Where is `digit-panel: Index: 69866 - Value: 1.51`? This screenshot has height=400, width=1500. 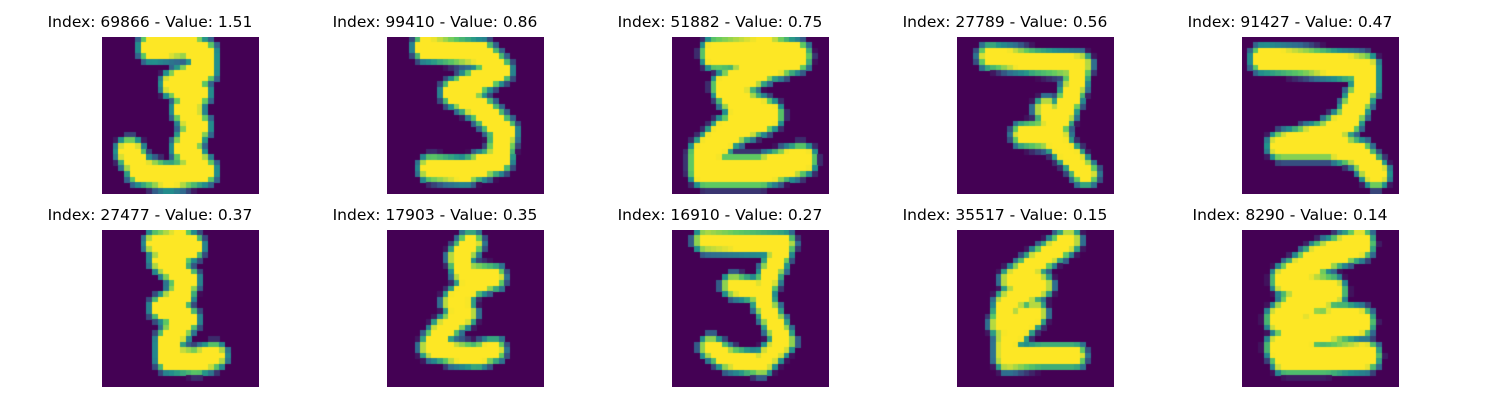 digit-panel: Index: 69866 - Value: 1.51 is located at coordinates (150, 107).